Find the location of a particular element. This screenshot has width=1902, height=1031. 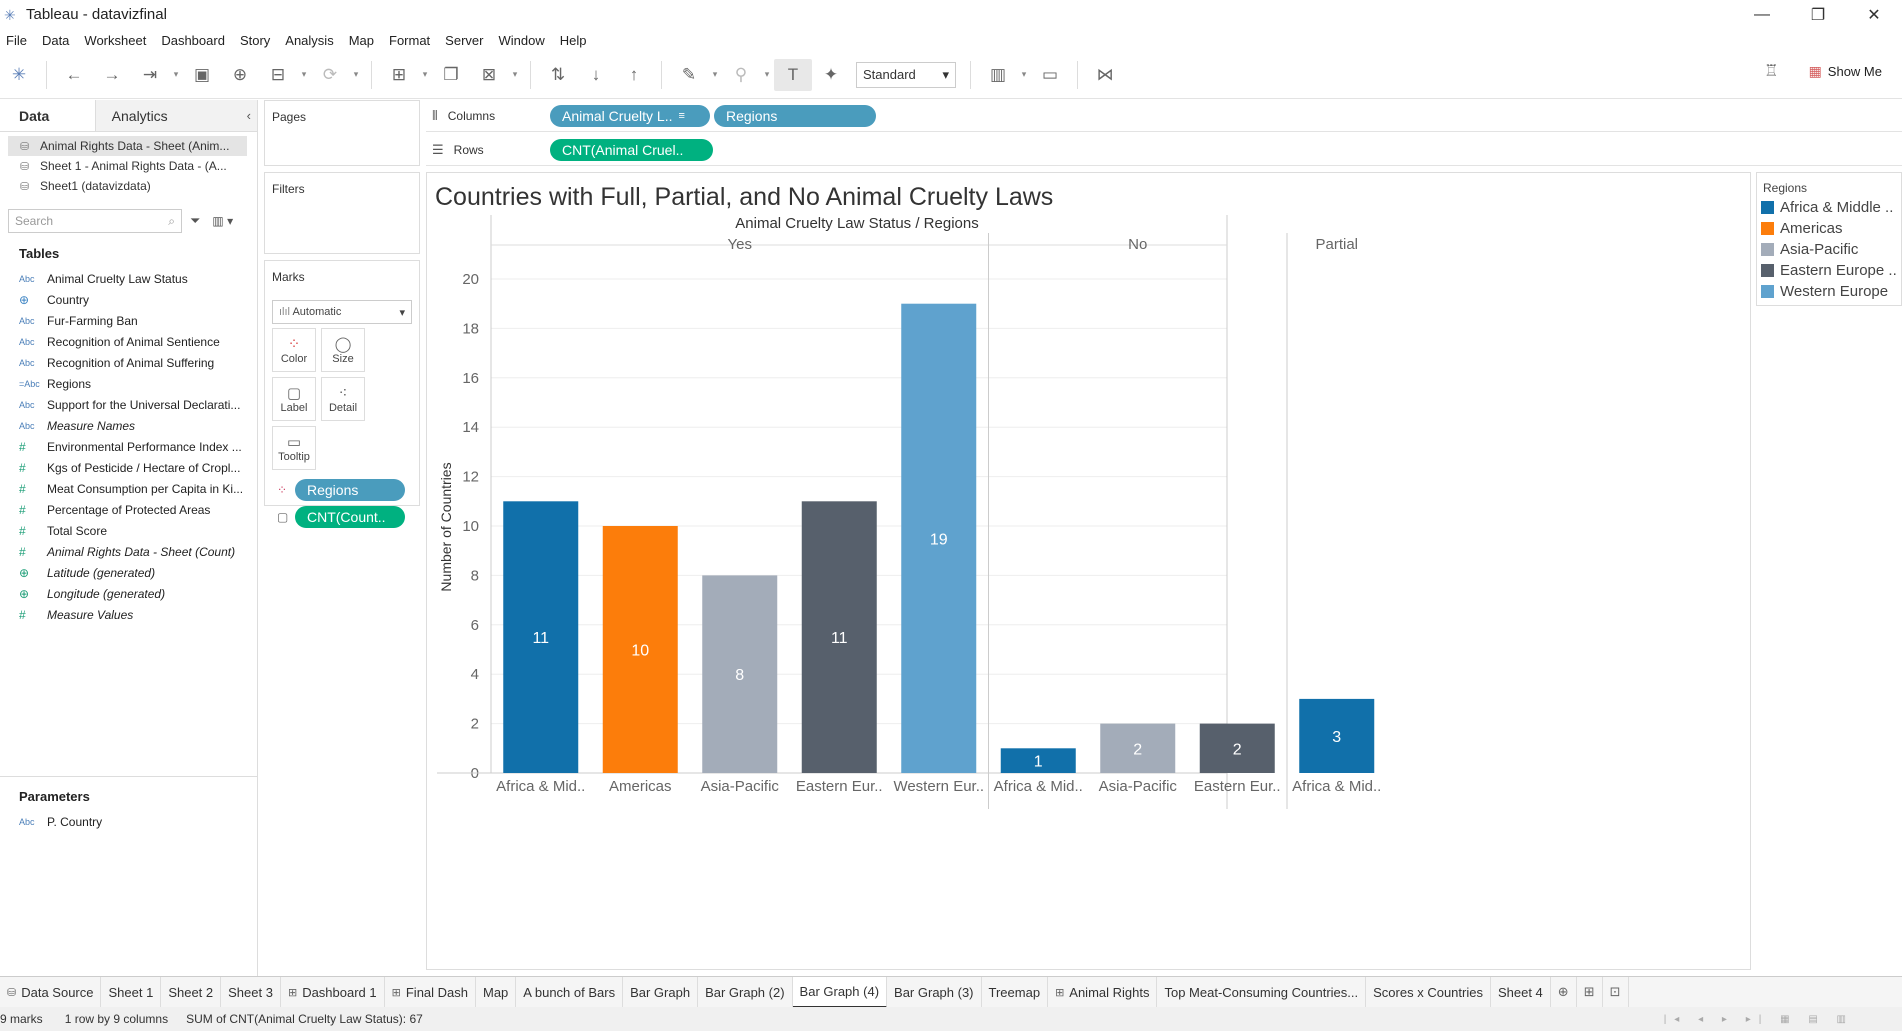

show-cards-dropdown-icon: ▾ is located at coordinates (1024, 74).